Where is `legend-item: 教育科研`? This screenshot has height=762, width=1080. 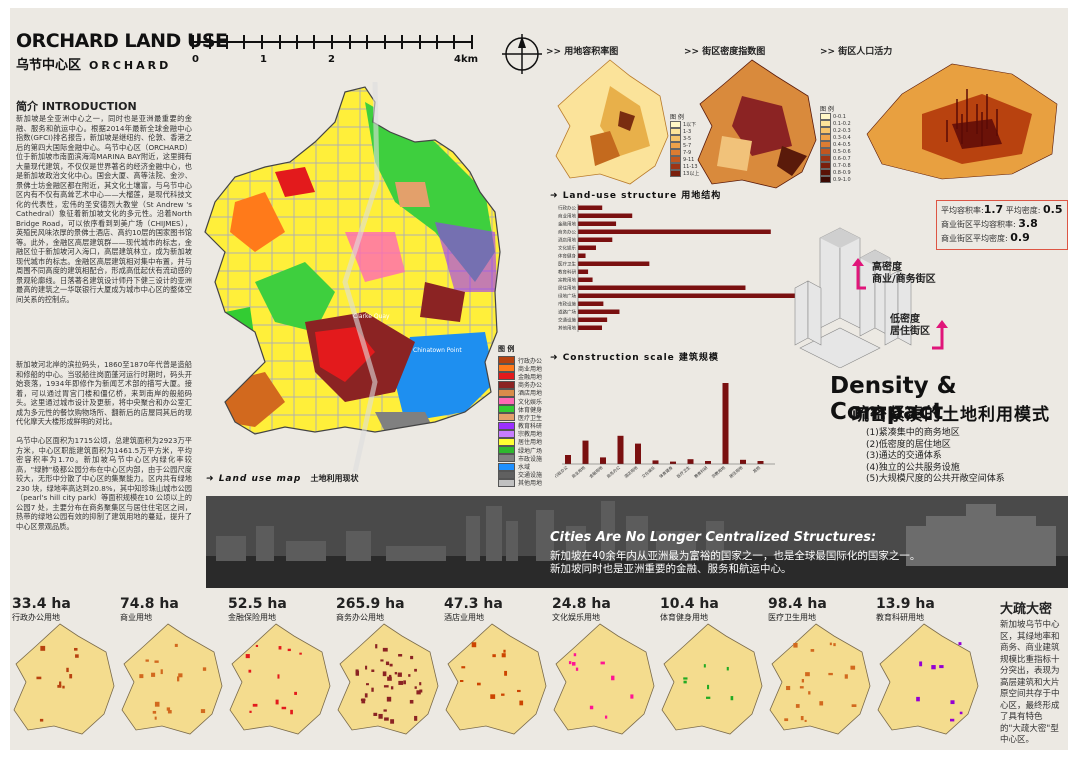
legend-item: 教育科研 is located at coordinates (520, 425).